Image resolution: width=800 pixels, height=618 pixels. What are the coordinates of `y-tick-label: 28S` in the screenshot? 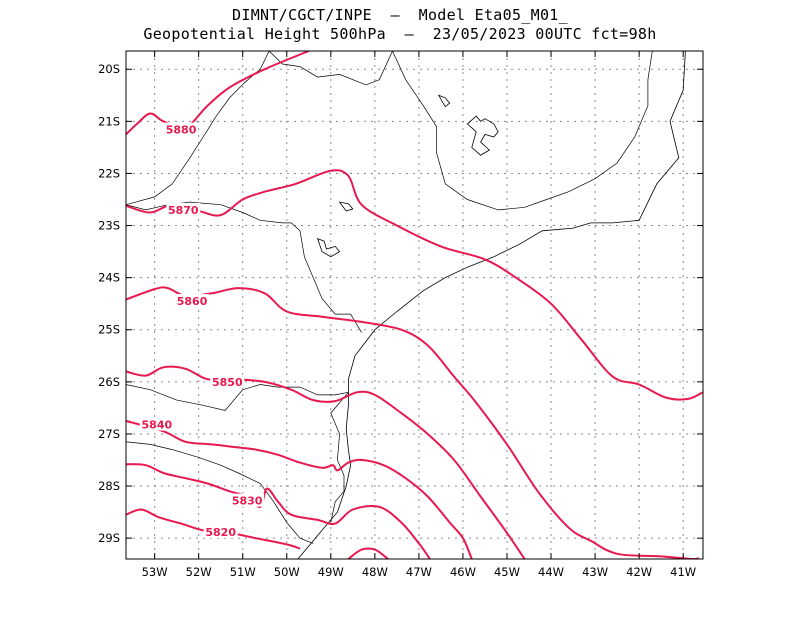 It's located at (109, 486).